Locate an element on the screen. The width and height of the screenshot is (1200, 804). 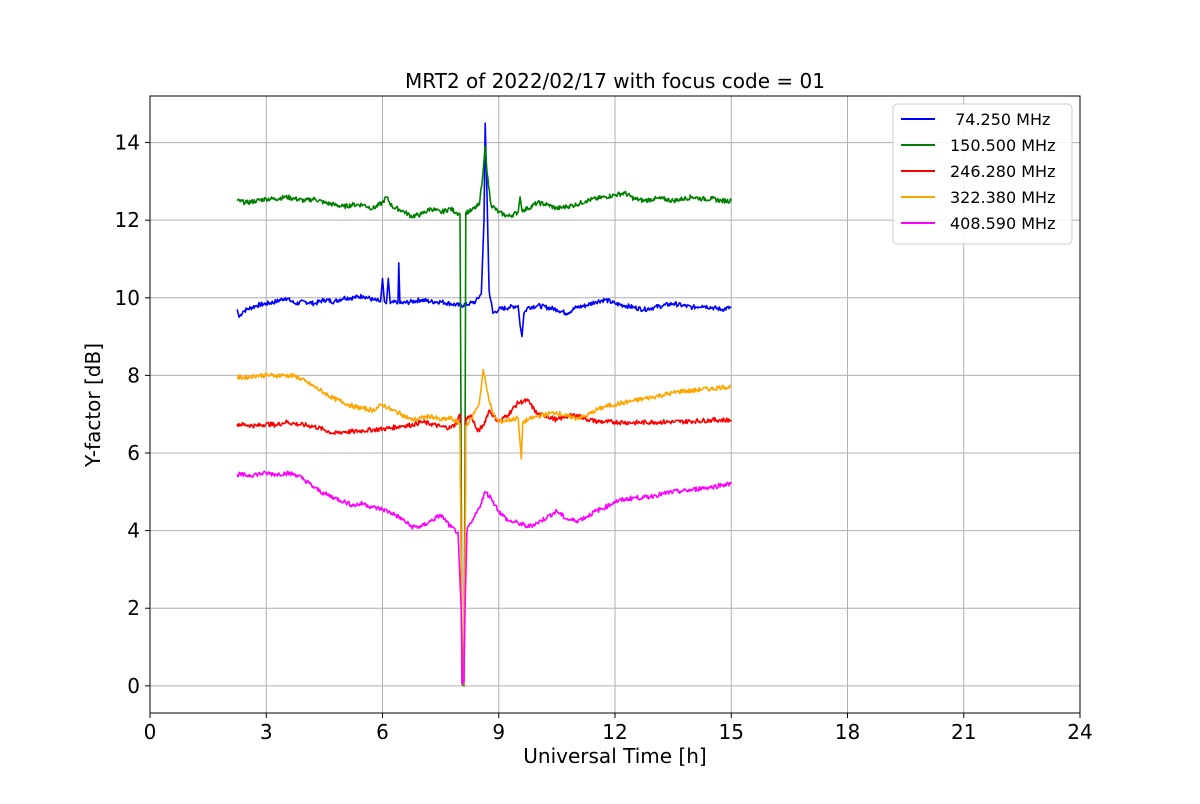
y-tick-label: 4 is located at coordinates (133, 531).